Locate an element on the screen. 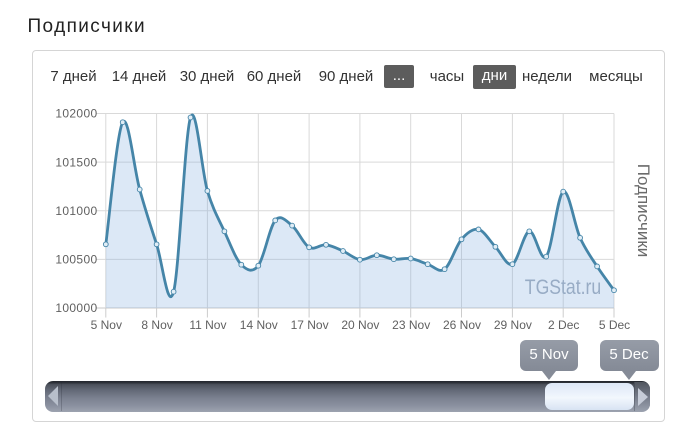 This screenshot has width=684, height=442. svg-text: 17 Nov is located at coordinates (310, 325).